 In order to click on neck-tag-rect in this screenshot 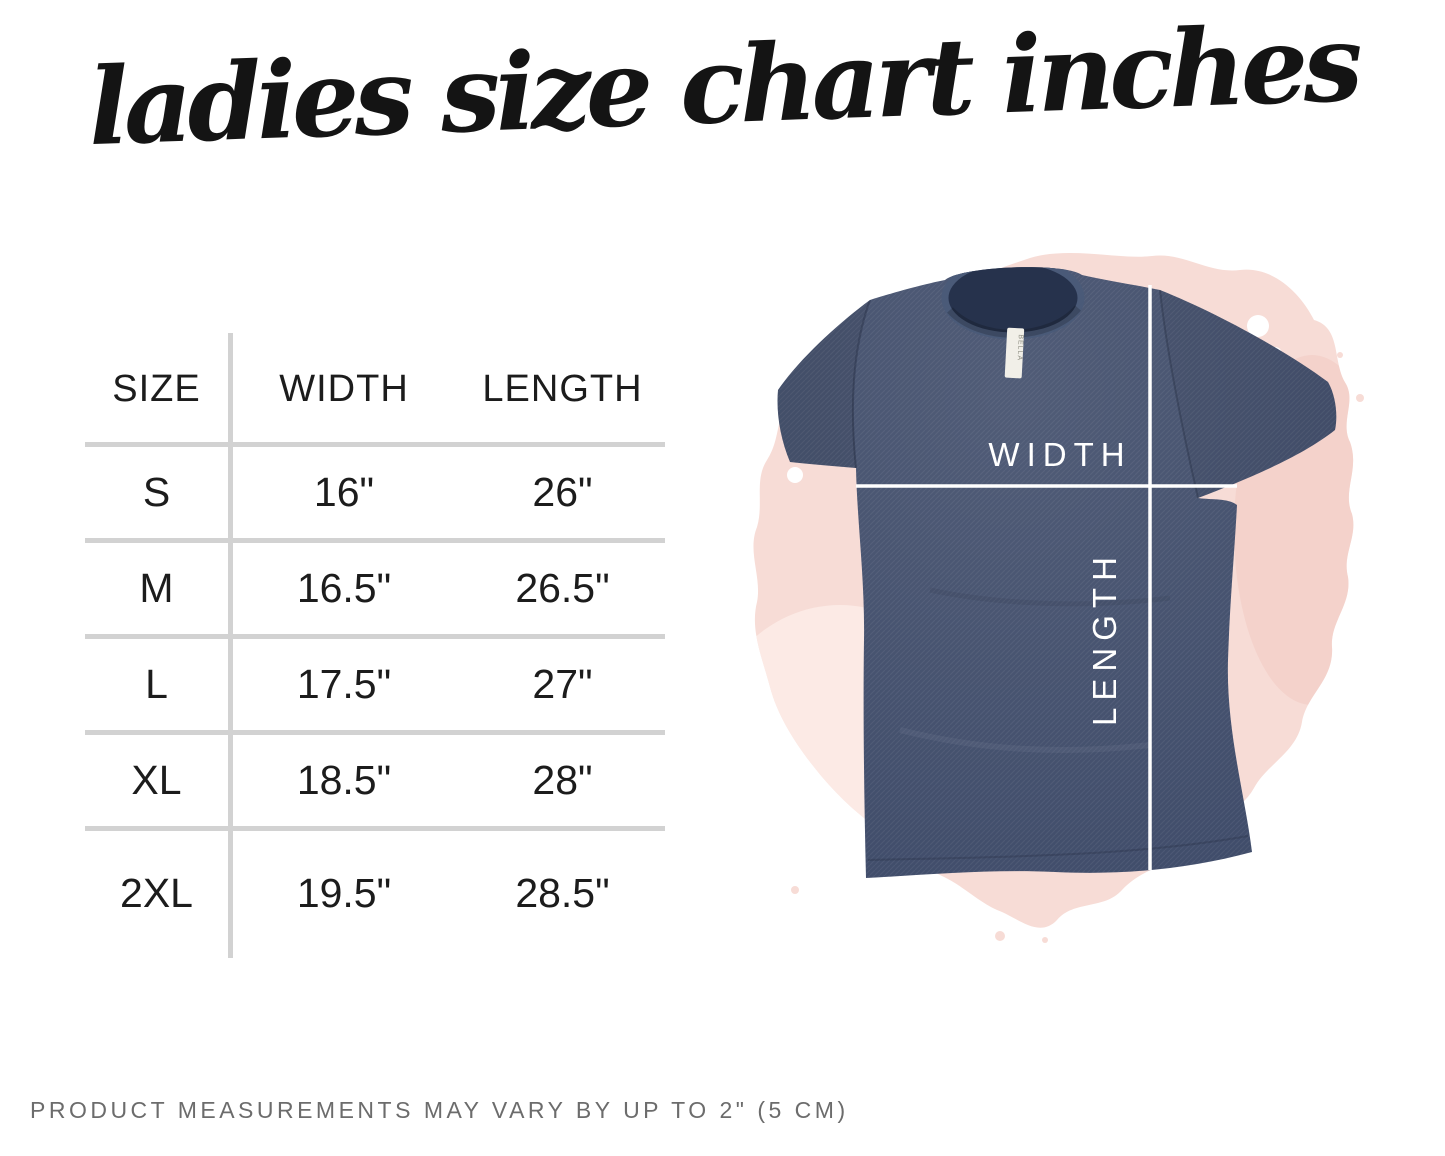, I will do `click(1014, 353)`.